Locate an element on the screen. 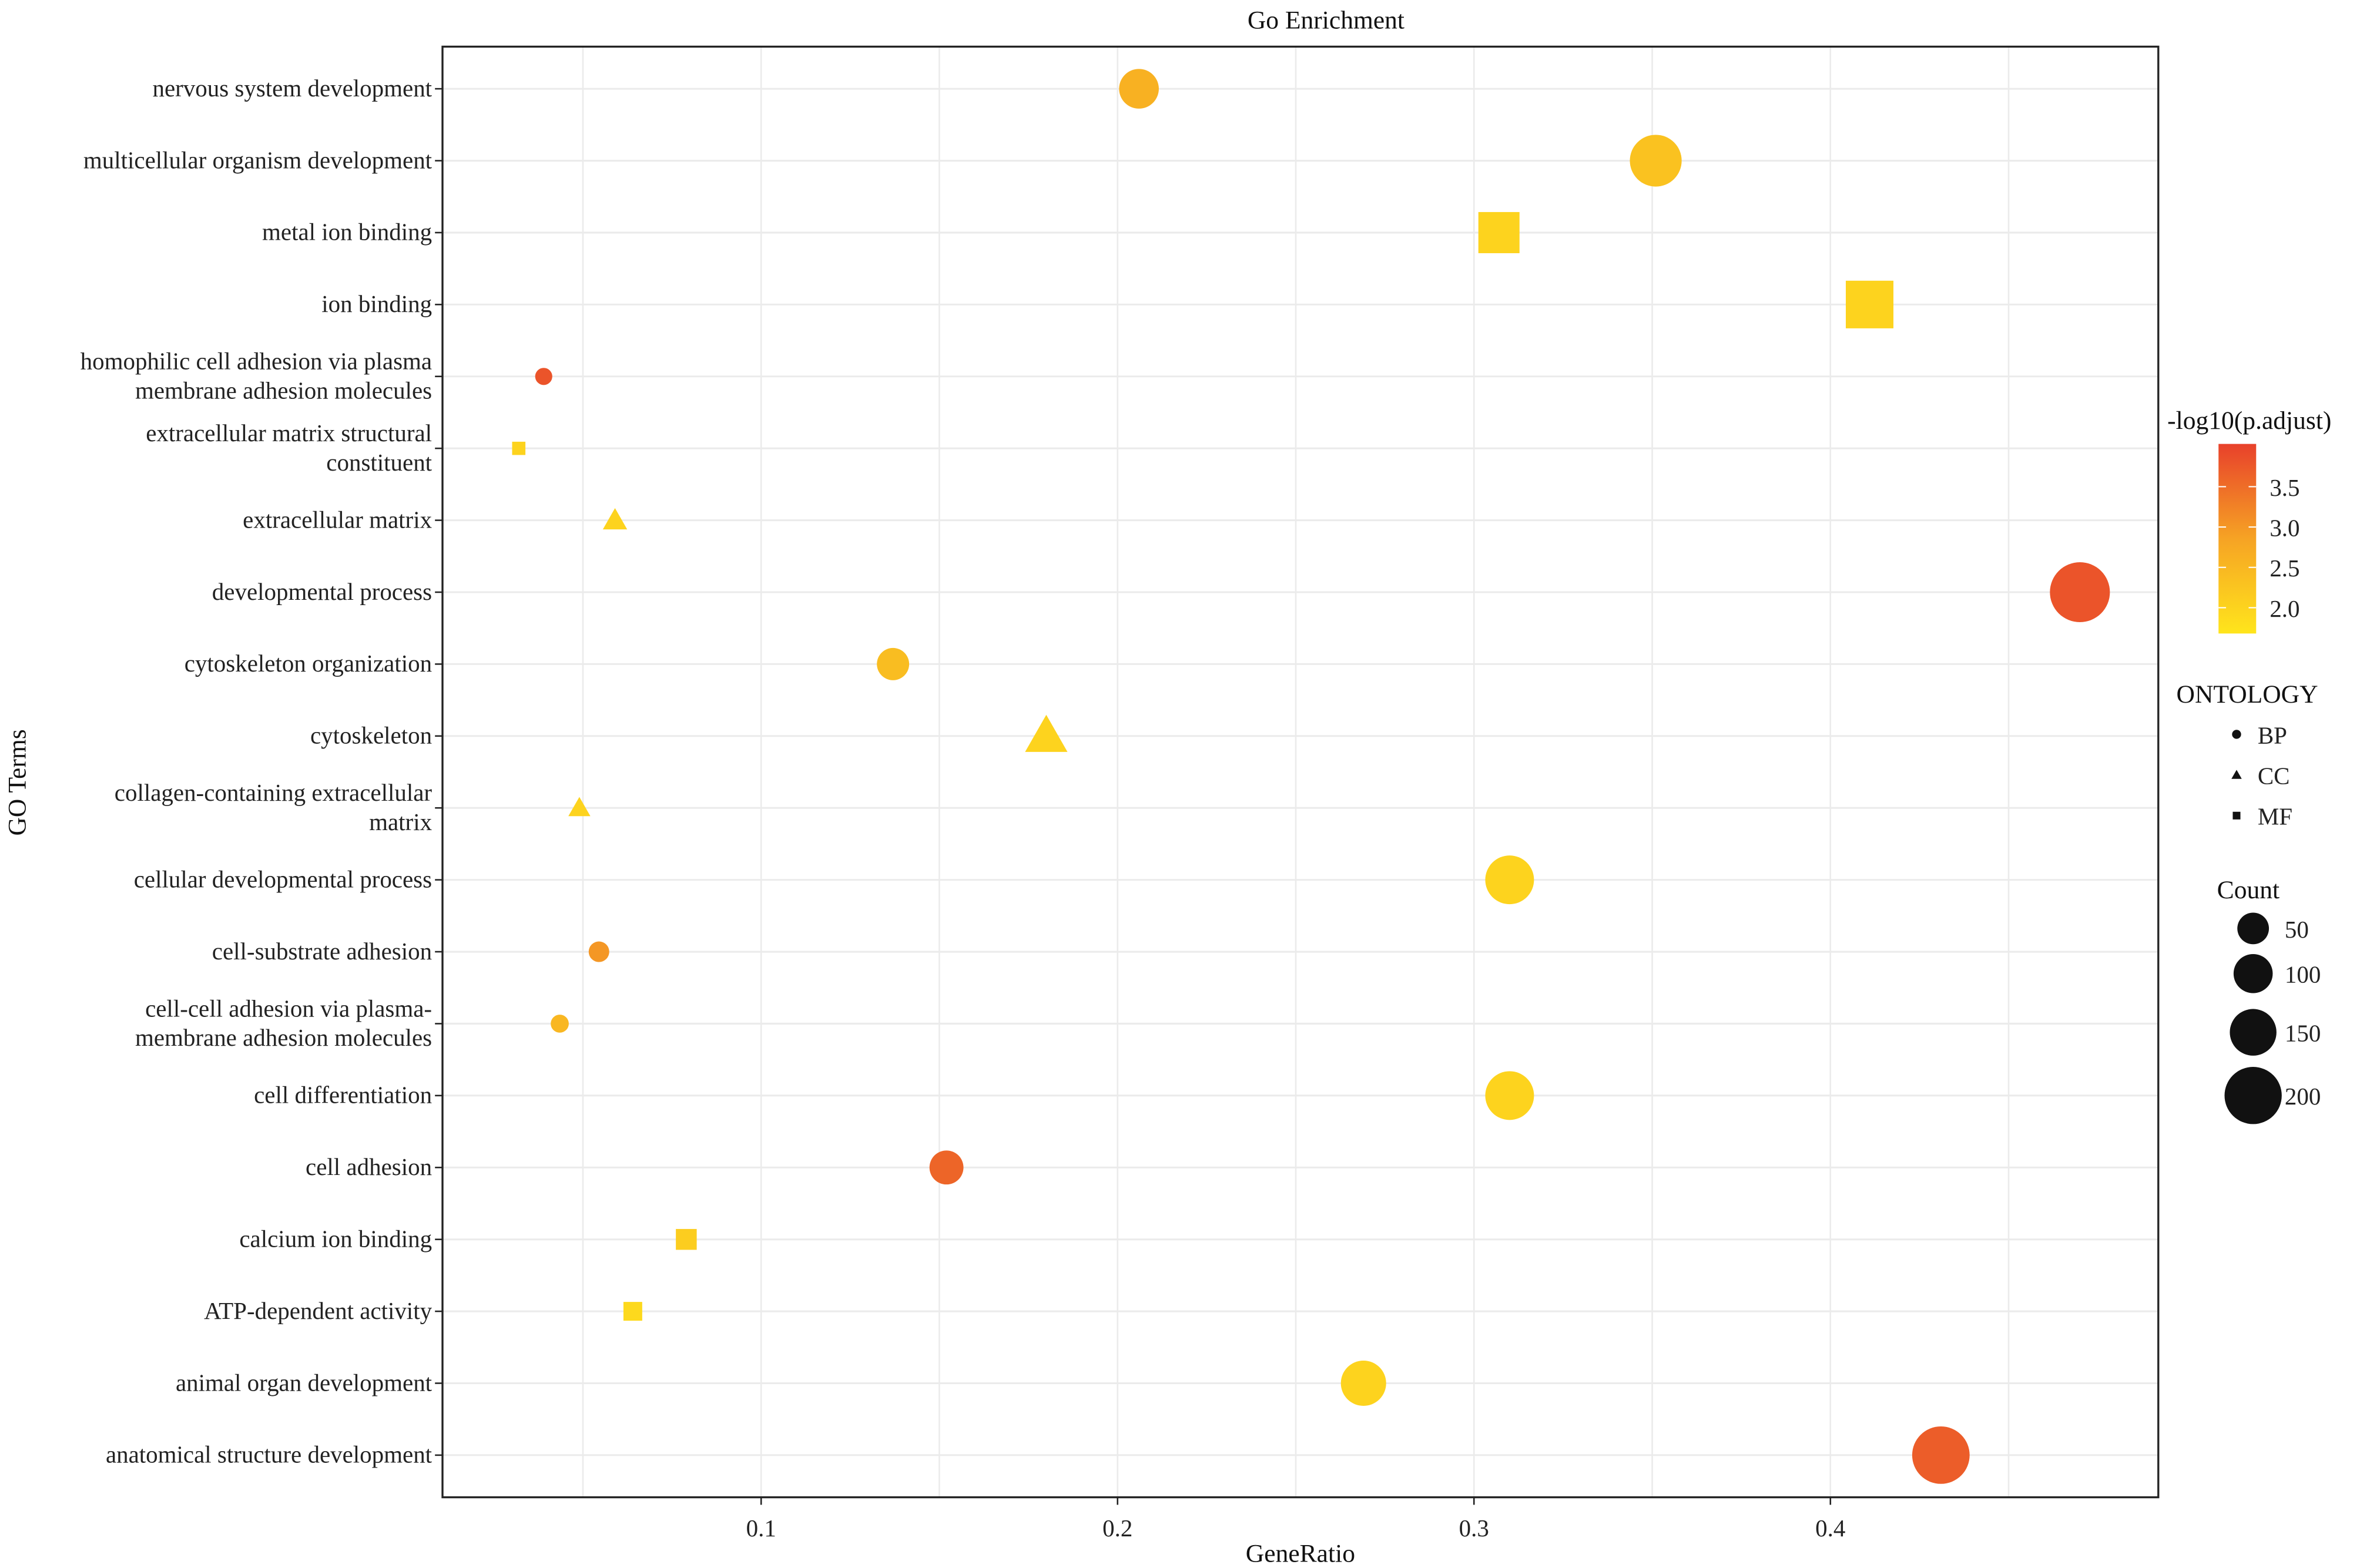 The width and height of the screenshot is (2360, 1568). x-axis-title: GeneRatio is located at coordinates (1300, 1554).